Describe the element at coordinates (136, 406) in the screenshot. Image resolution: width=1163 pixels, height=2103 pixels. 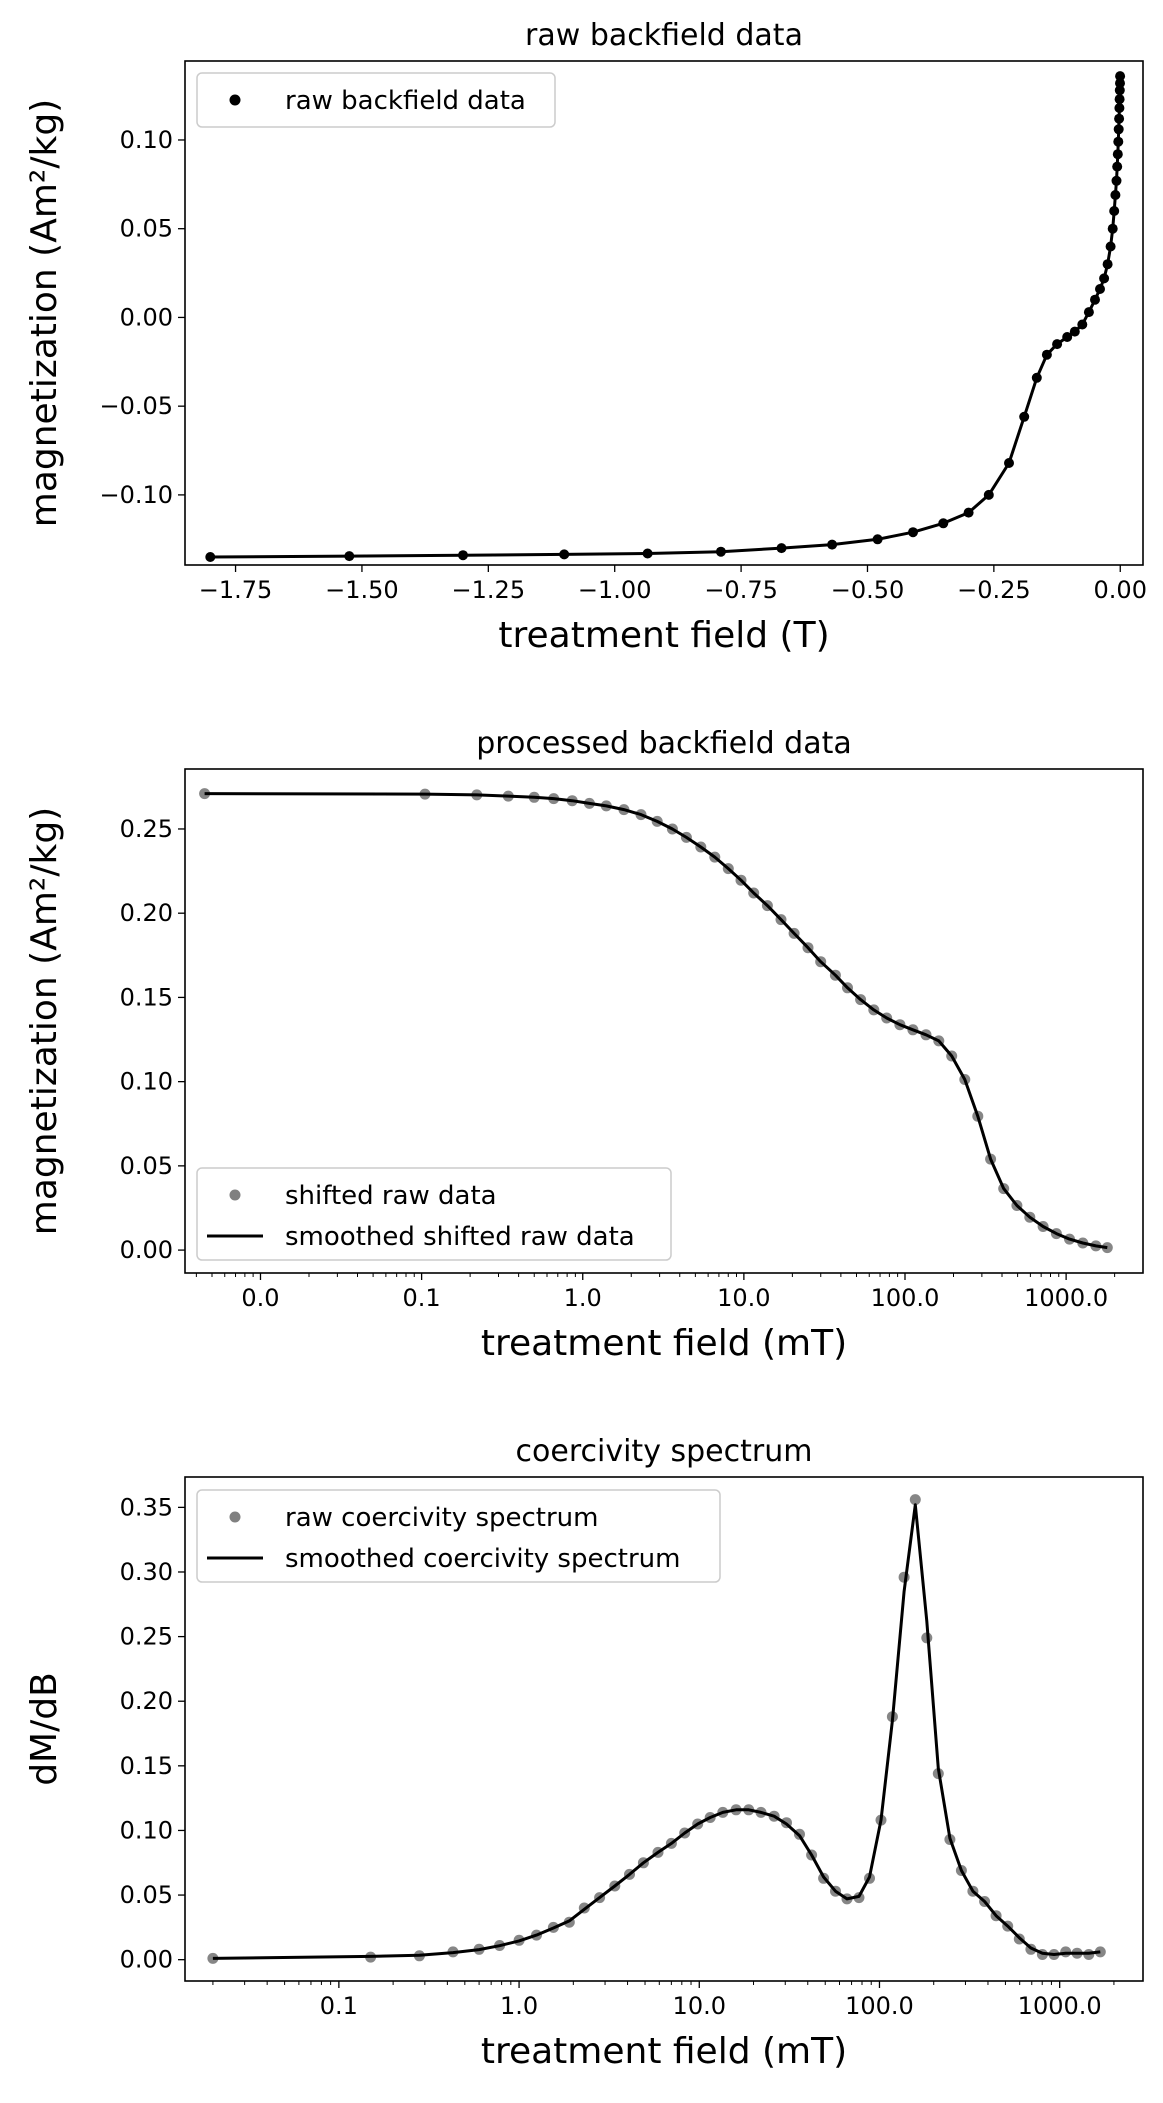
I see `y-tick-label: −0.05` at that location.